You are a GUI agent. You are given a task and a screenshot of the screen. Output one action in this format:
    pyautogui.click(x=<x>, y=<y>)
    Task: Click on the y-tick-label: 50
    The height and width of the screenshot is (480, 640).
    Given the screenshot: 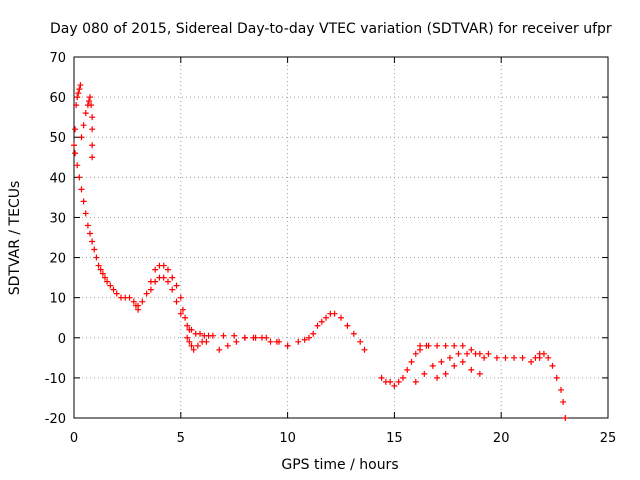 What is the action you would take?
    pyautogui.click(x=57, y=138)
    